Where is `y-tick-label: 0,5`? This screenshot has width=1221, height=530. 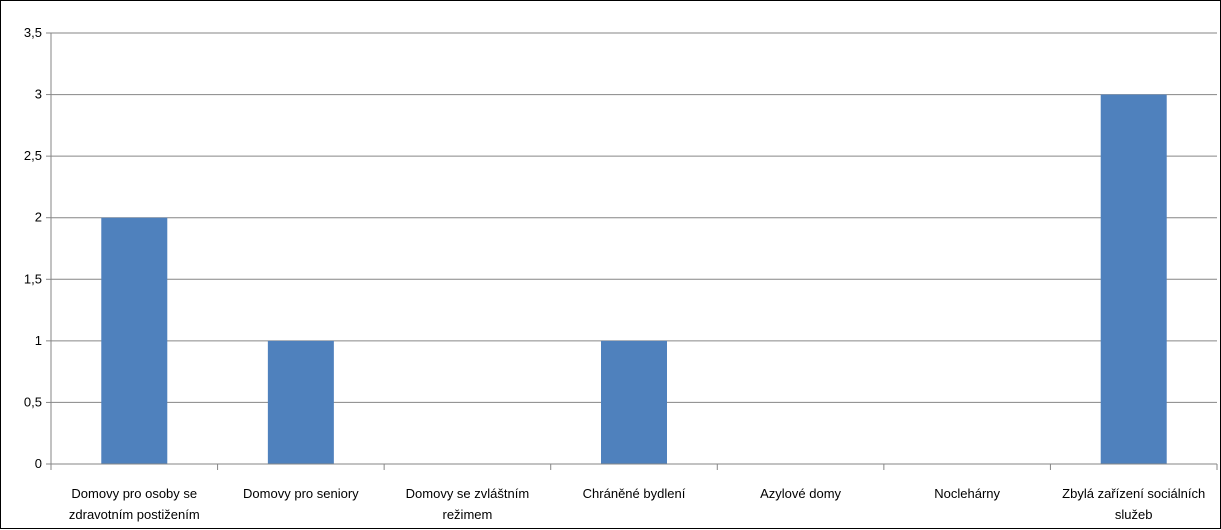 y-tick-label: 0,5 is located at coordinates (33, 401).